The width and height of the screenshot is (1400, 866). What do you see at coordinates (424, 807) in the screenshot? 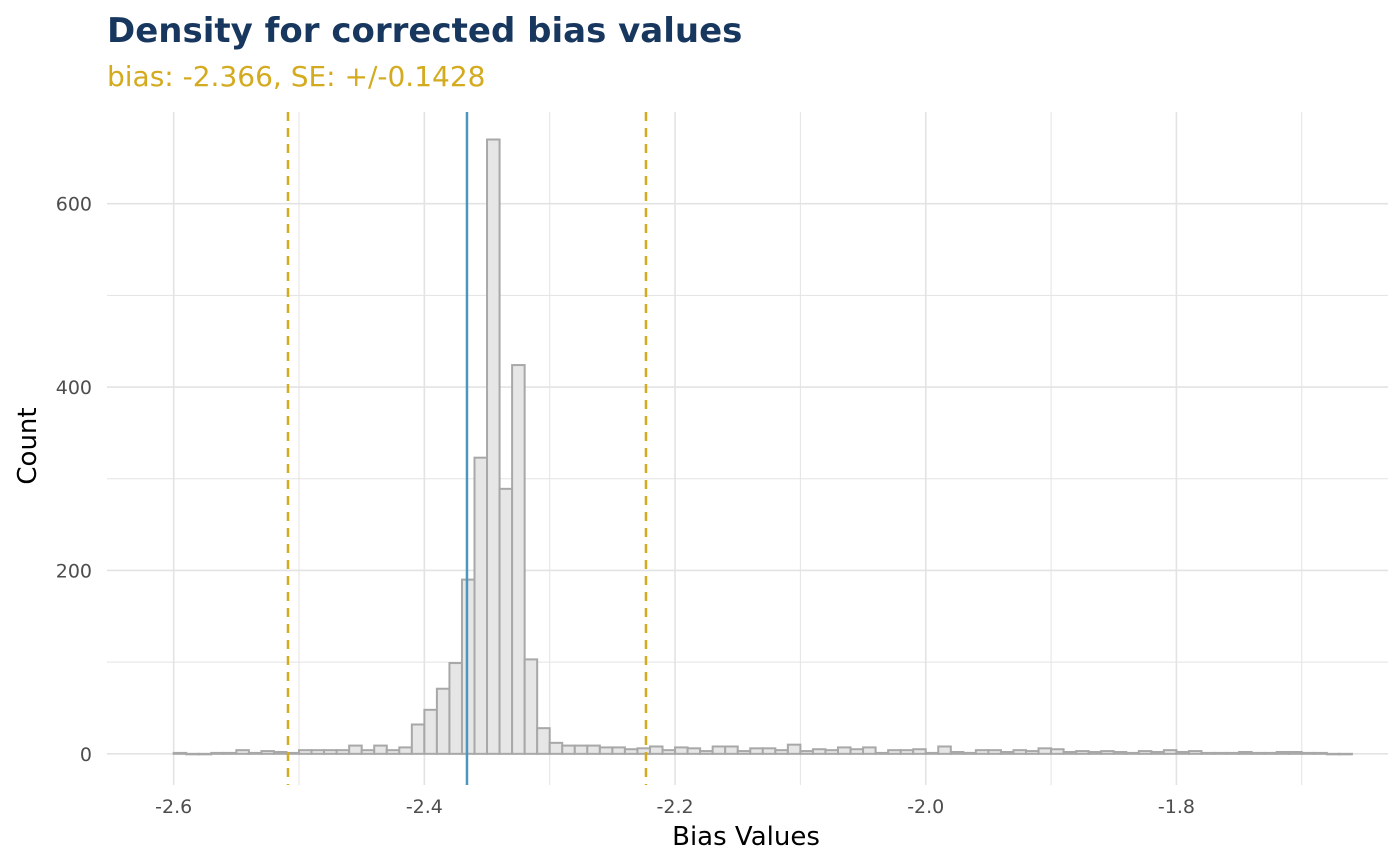
I see `x-tick-label: -2.4` at bounding box center [424, 807].